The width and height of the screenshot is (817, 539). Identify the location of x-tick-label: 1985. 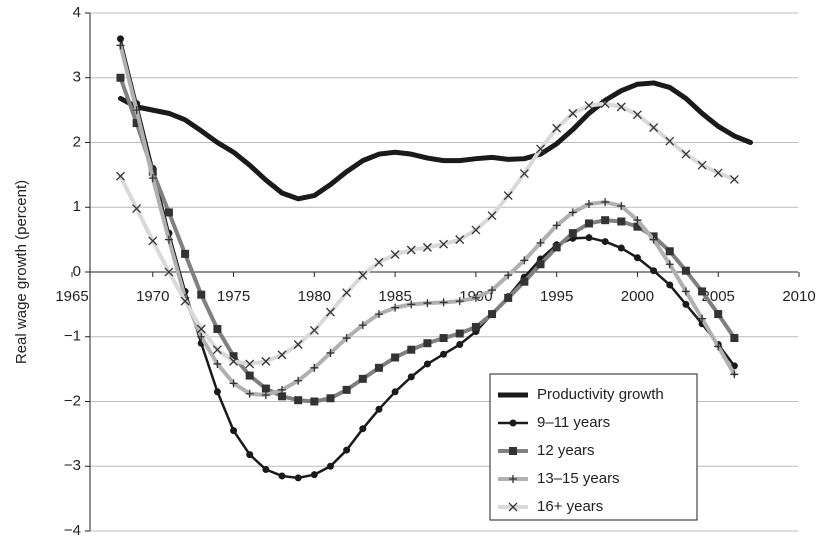
(394, 296).